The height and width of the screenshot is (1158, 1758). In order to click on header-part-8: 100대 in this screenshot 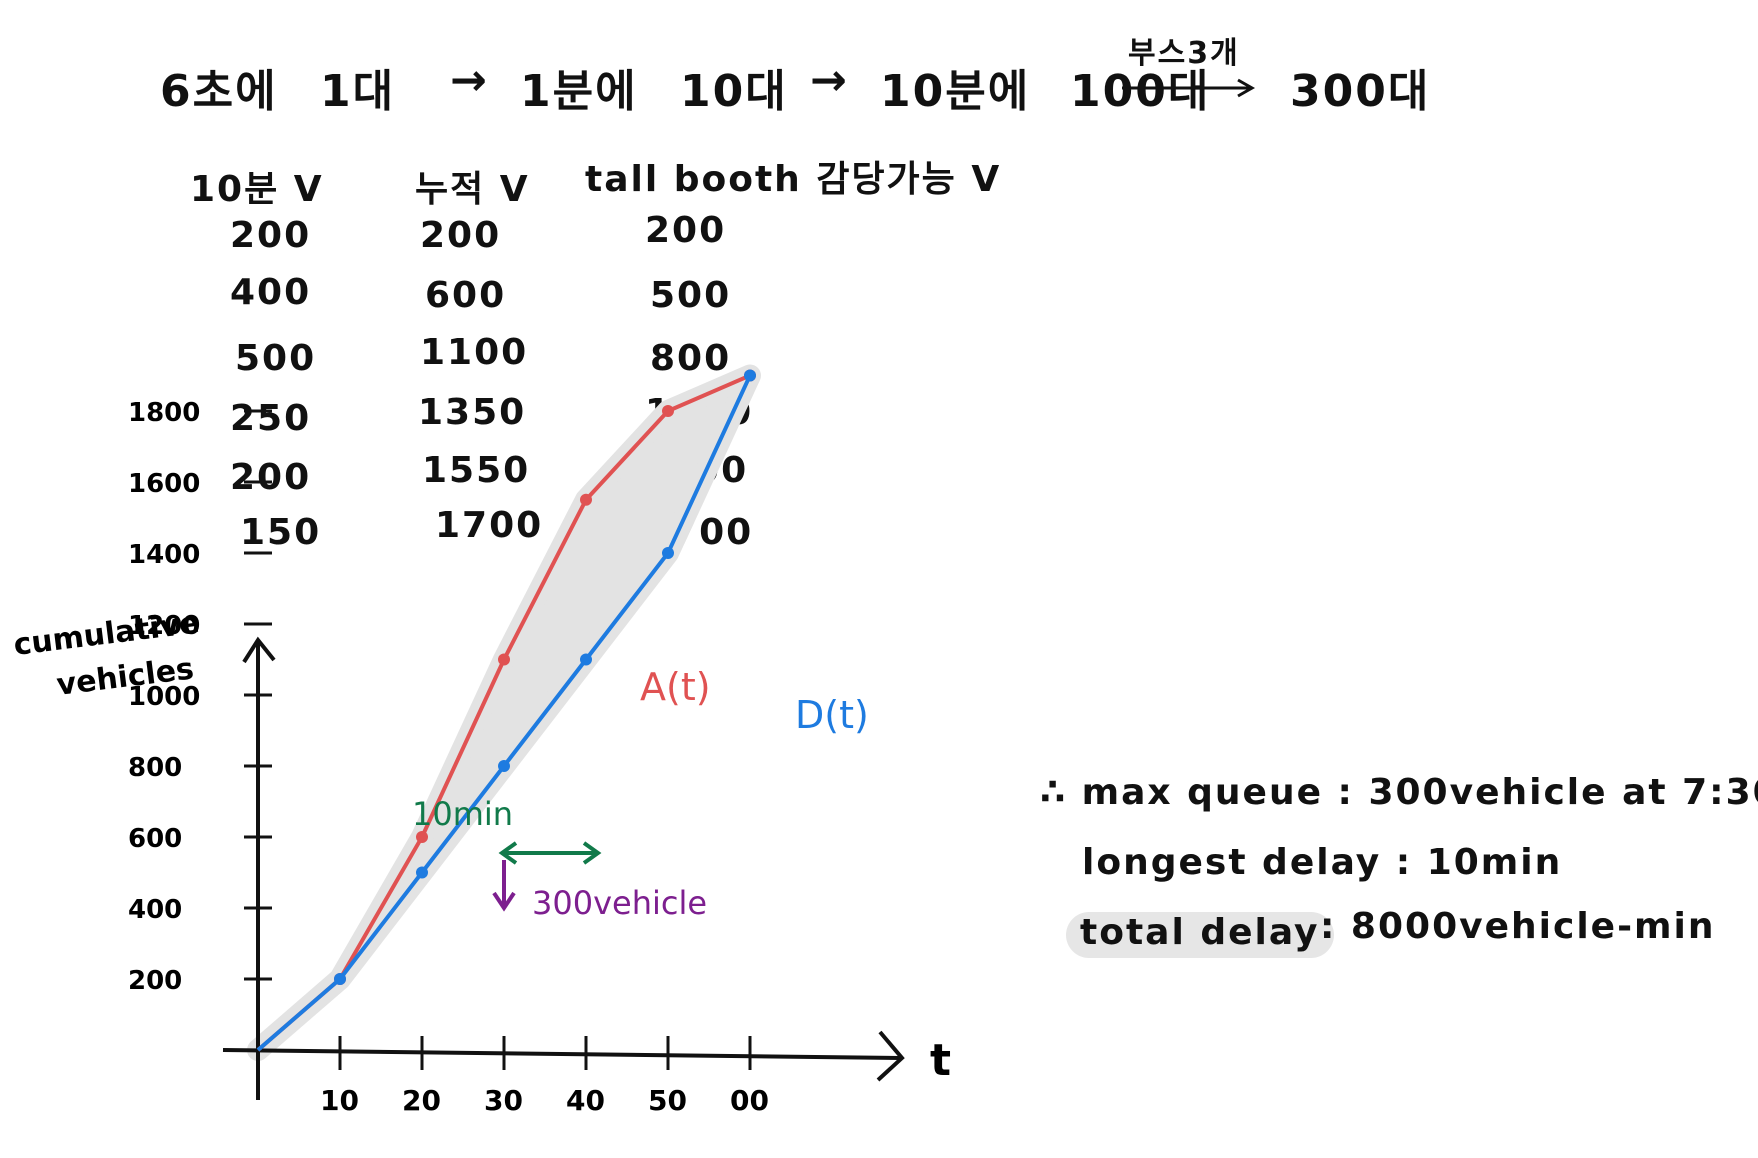, I will do `click(1140, 91)`.